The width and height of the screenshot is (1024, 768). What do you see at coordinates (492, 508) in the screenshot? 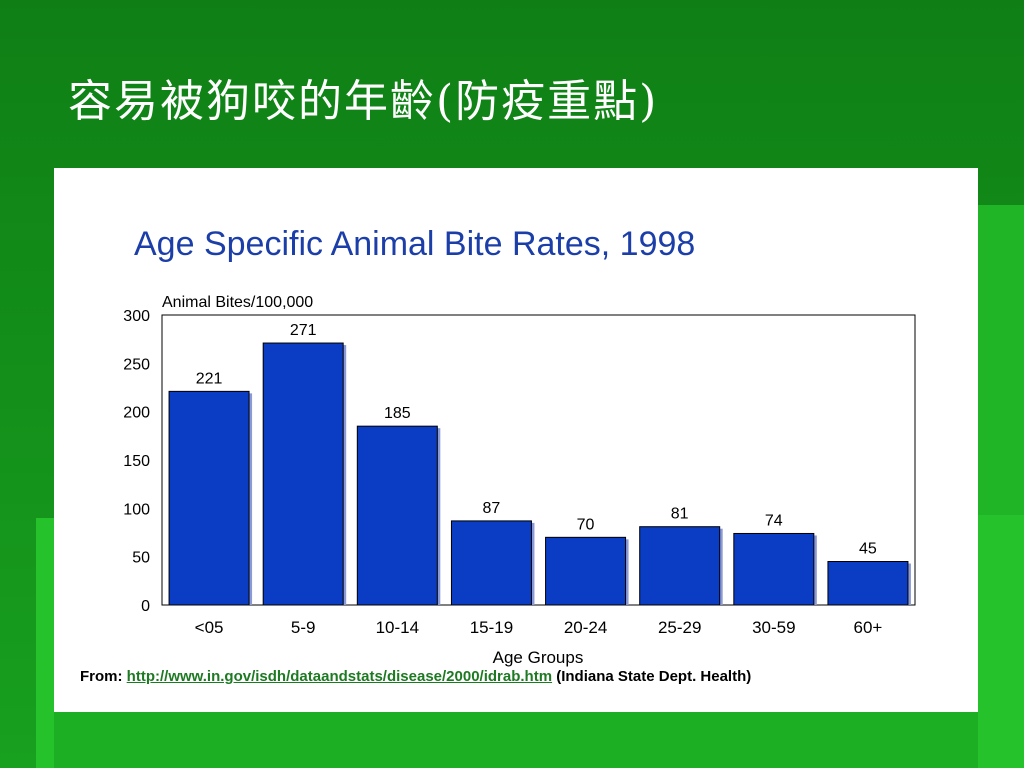
I see `bar-value-label: 87` at bounding box center [492, 508].